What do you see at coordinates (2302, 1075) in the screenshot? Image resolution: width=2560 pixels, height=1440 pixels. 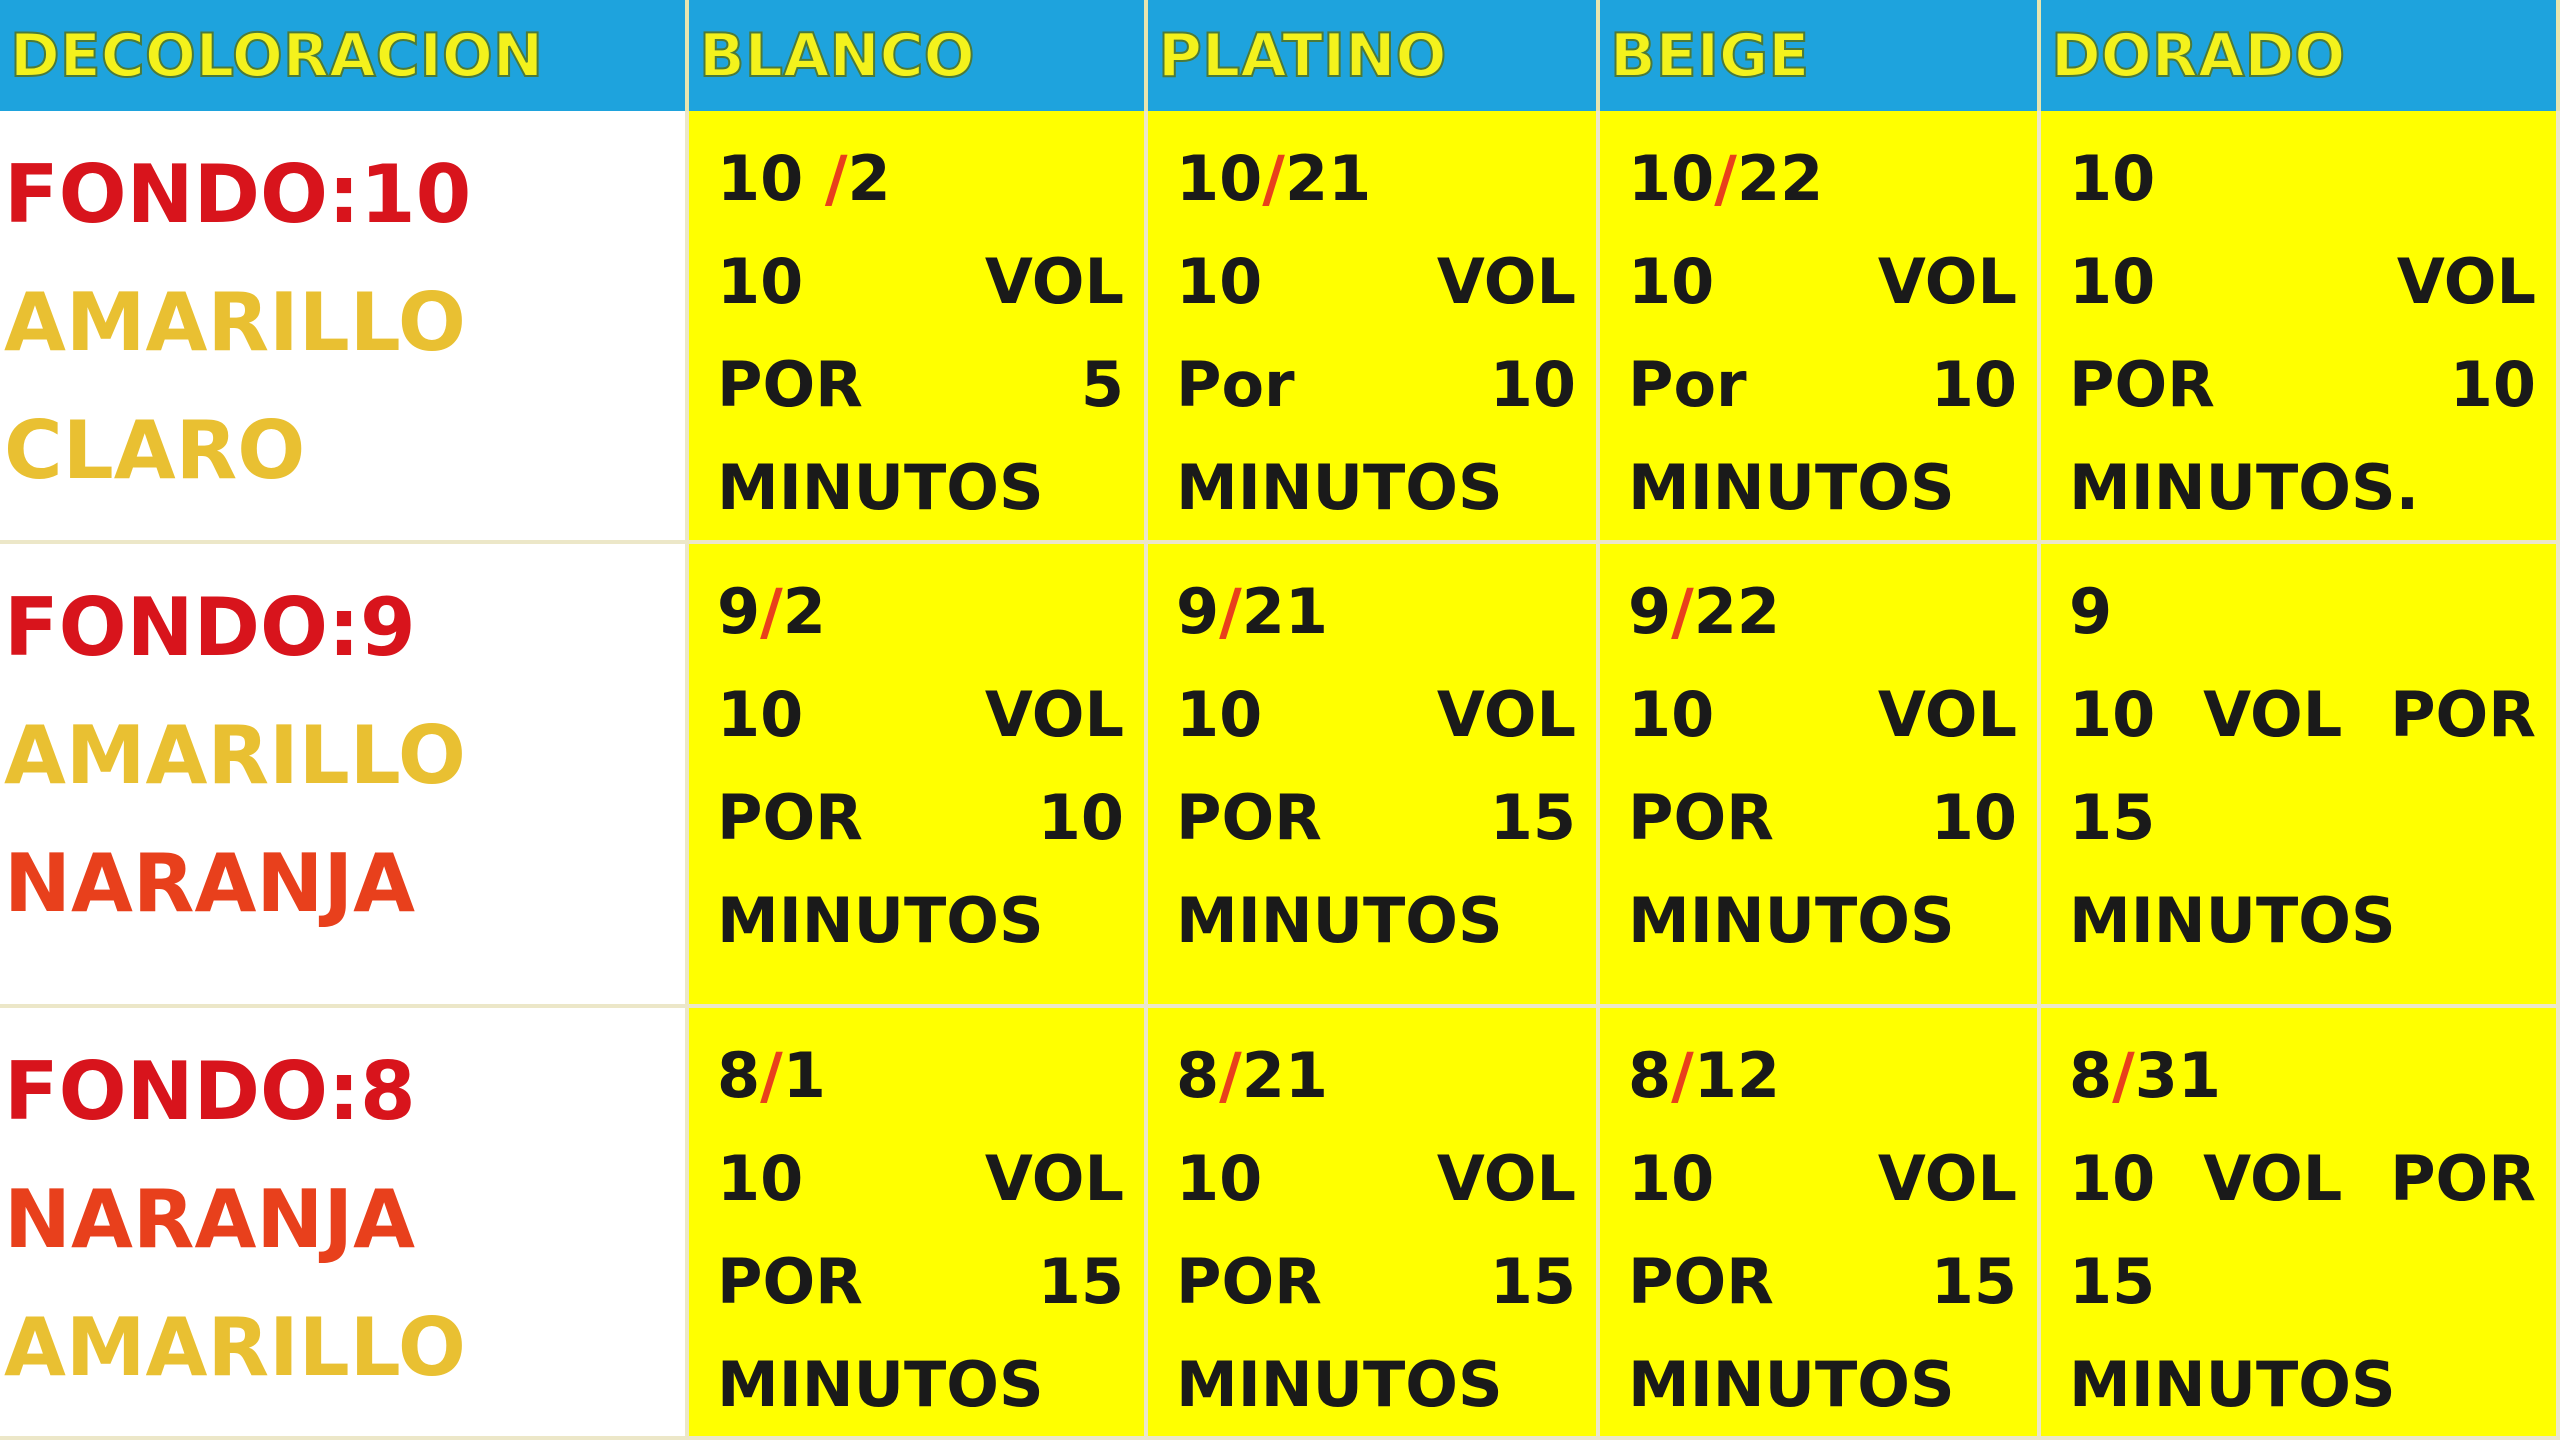 I see `tone-code: 8/31` at bounding box center [2302, 1075].